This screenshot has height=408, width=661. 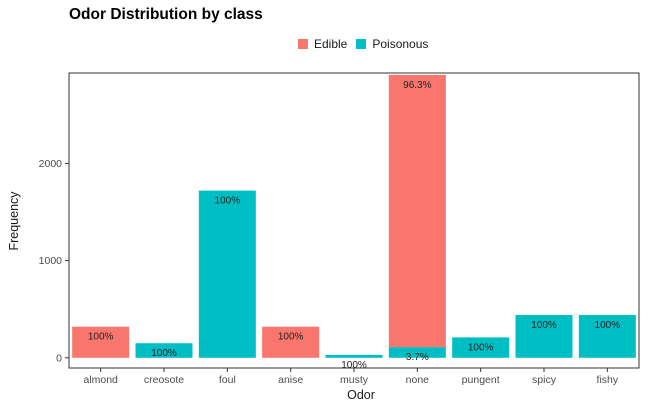 I want to click on bar-none-poisonous, so click(x=417, y=352).